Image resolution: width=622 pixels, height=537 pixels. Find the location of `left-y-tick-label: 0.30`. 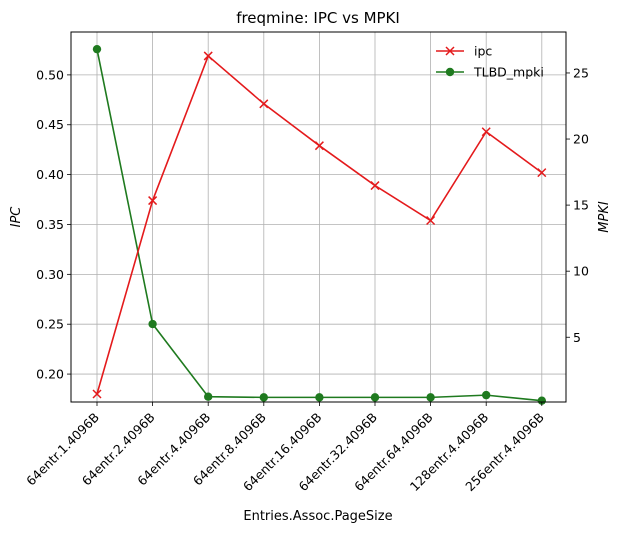

left-y-tick-label: 0.30 is located at coordinates (50, 274).